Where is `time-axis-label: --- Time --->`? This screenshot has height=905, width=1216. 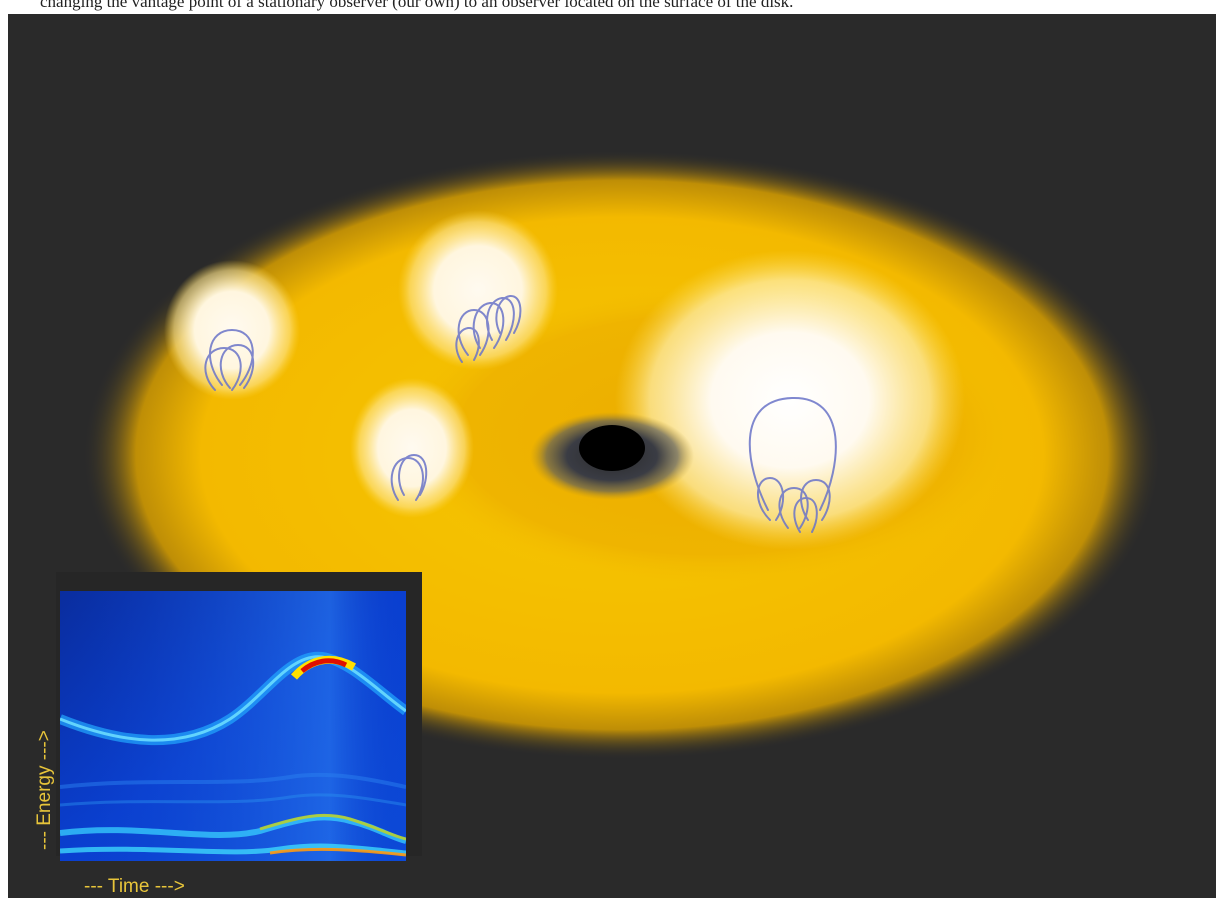 time-axis-label: --- Time ---> is located at coordinates (134, 886).